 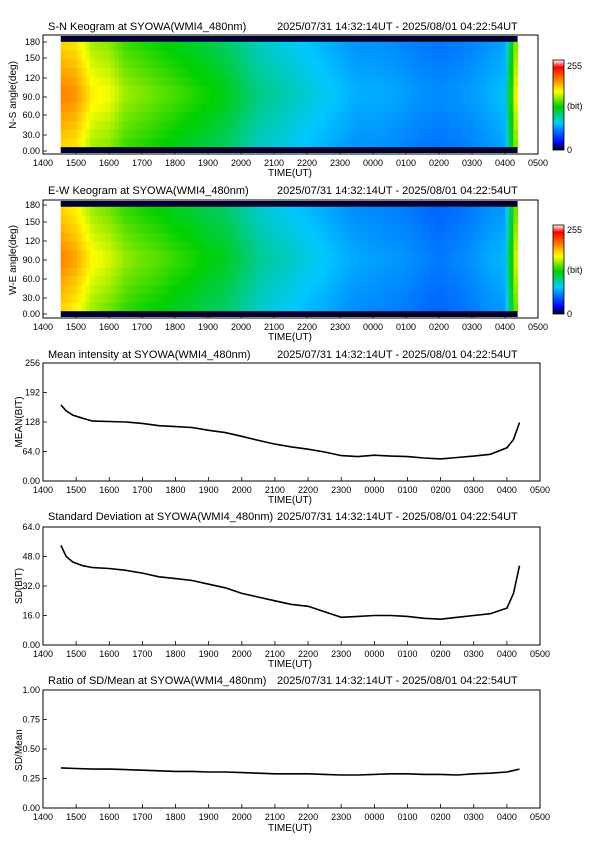 I want to click on y-tick-label: 30.0, so click(x=31, y=135).